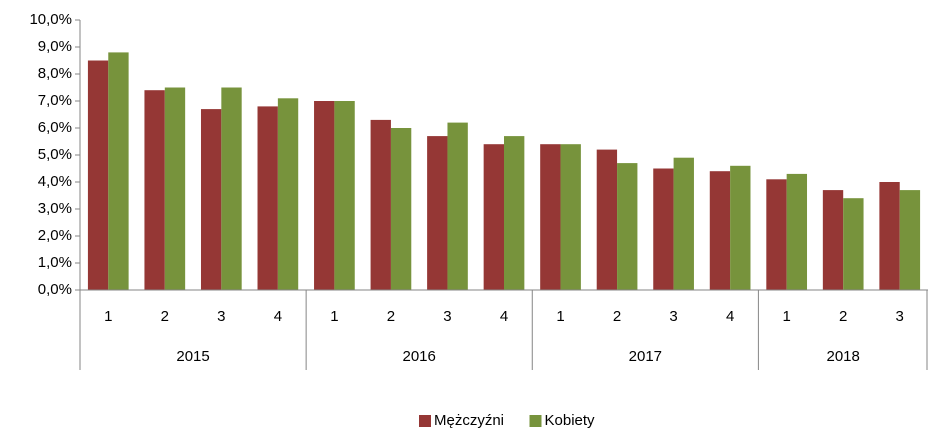 The width and height of the screenshot is (930, 431). Describe the element at coordinates (469, 420) in the screenshot. I see `legend-label: Mężczyźni` at that location.